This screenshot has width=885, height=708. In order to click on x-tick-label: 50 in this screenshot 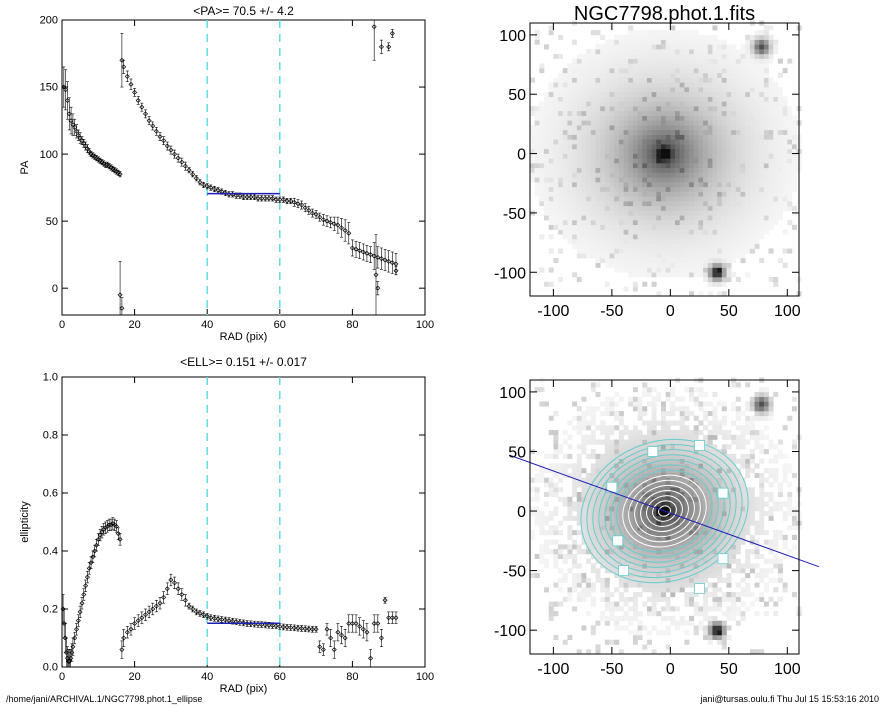, I will do `click(729, 311)`.